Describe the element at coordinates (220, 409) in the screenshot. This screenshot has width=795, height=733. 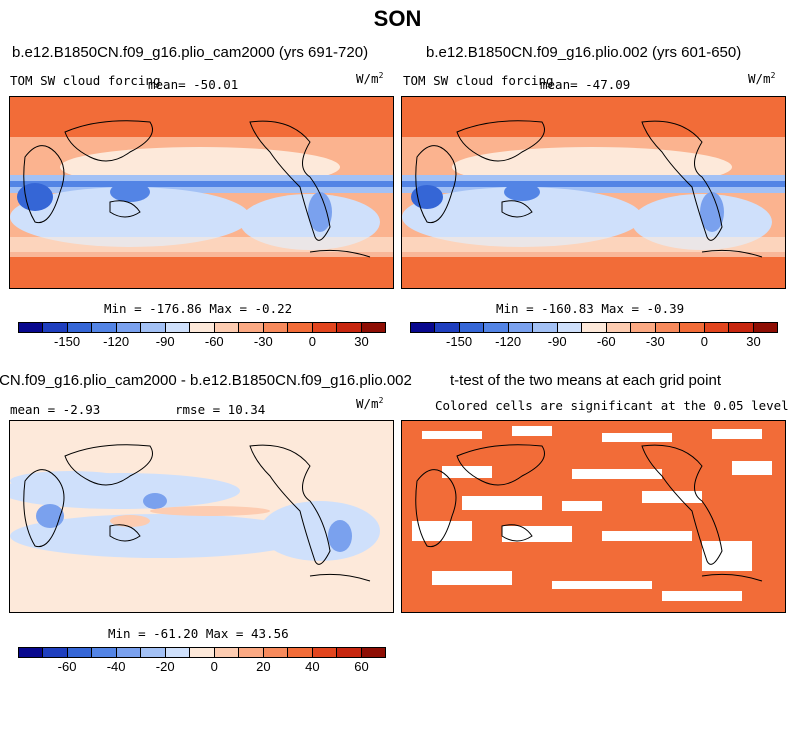
I see `panel3-rmse: rmse = 10.34` at that location.